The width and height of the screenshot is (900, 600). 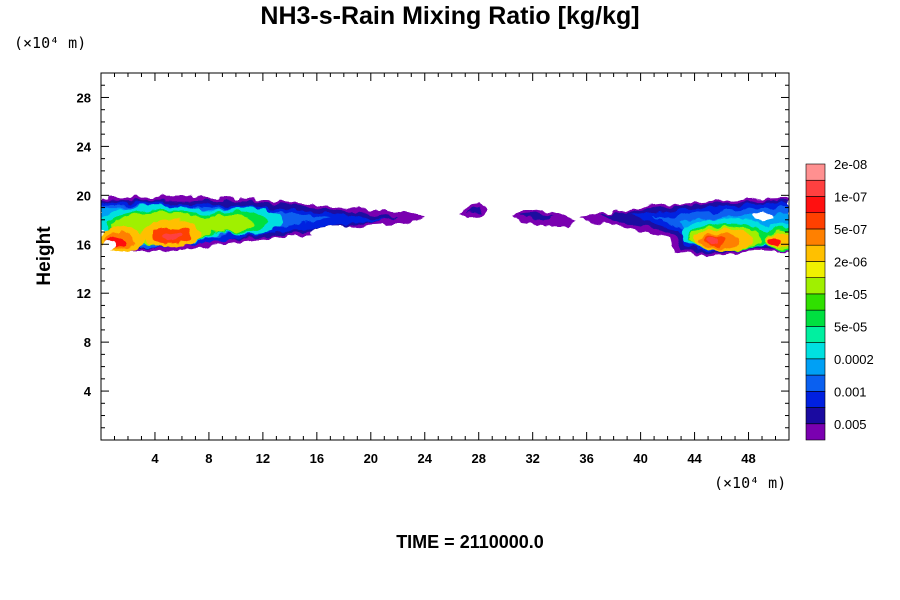 I want to click on y-tick-label: 8, so click(x=87, y=342).